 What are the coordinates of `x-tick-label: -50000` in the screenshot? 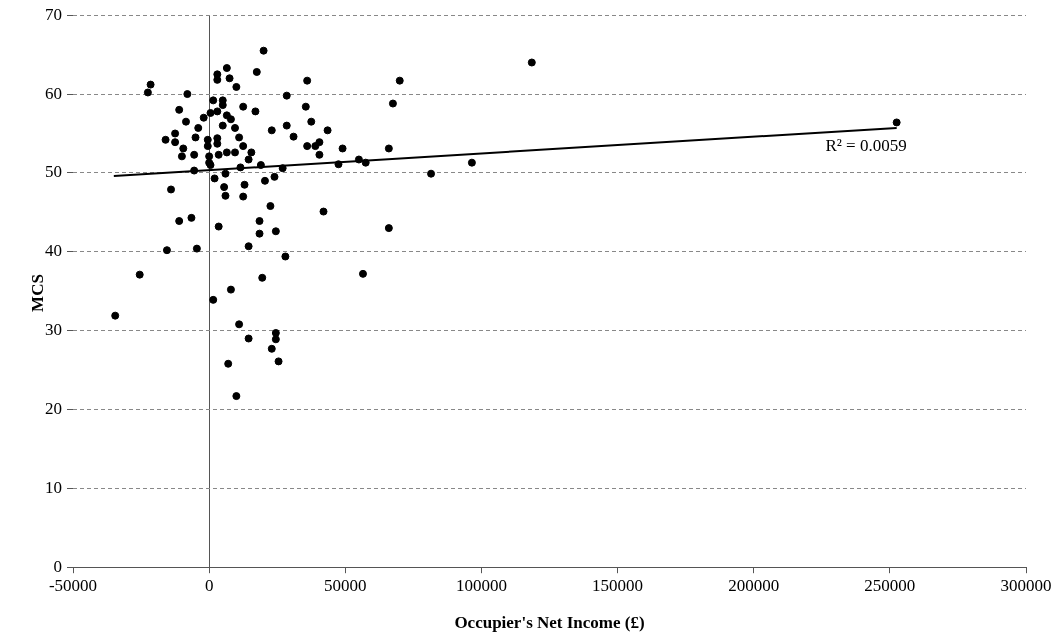 It's located at (73, 585).